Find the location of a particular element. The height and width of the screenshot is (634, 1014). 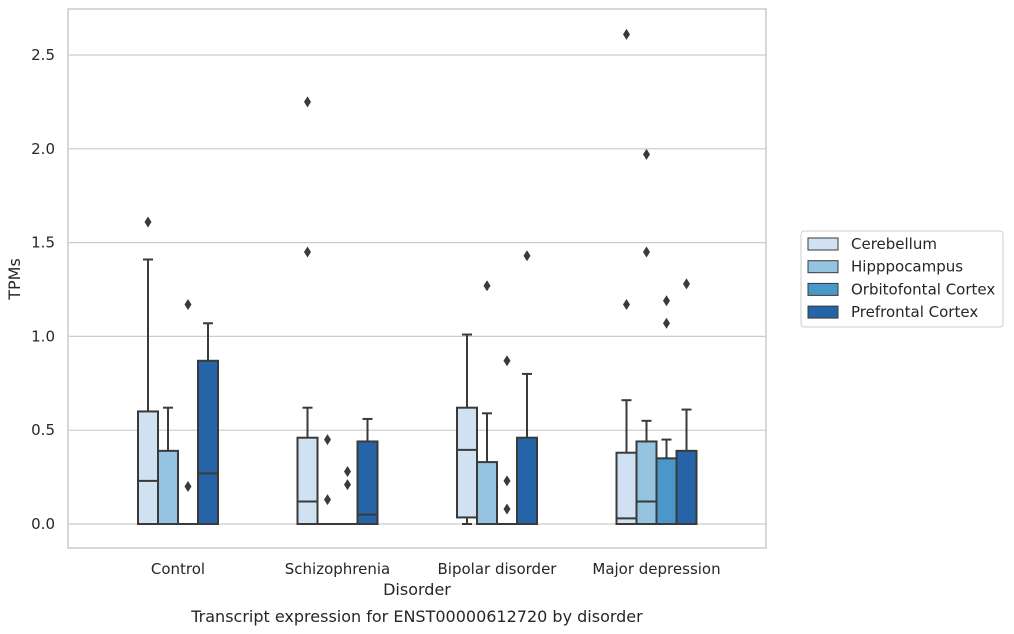

y-tick-label: 1.0 is located at coordinates (43, 336).